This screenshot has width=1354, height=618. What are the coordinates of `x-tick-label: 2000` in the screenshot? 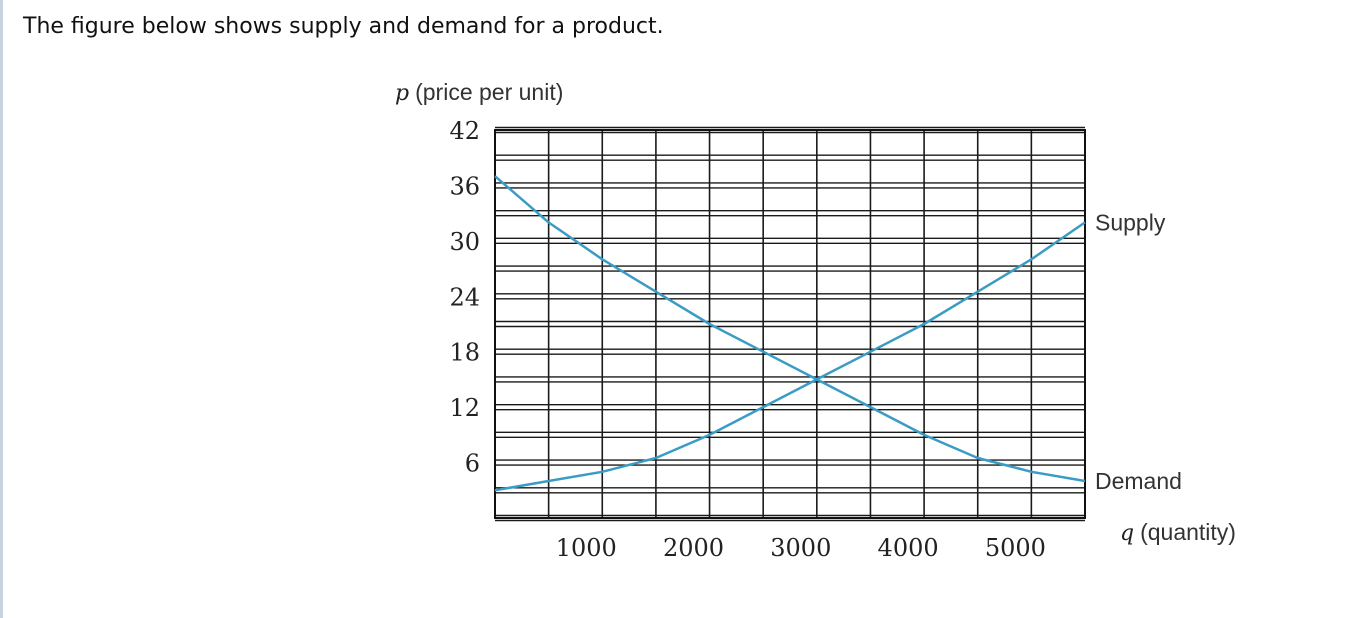 It's located at (693, 548).